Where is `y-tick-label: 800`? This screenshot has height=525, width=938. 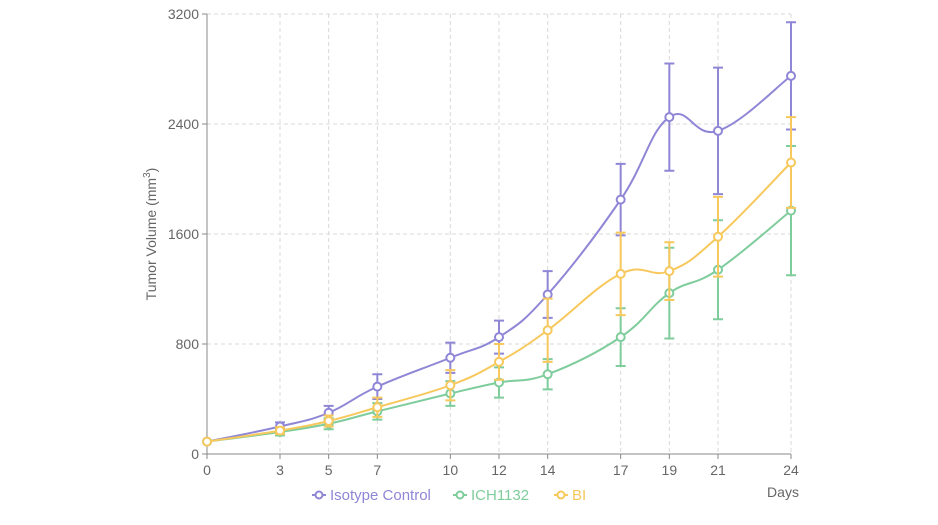 y-tick-label: 800 is located at coordinates (188, 344).